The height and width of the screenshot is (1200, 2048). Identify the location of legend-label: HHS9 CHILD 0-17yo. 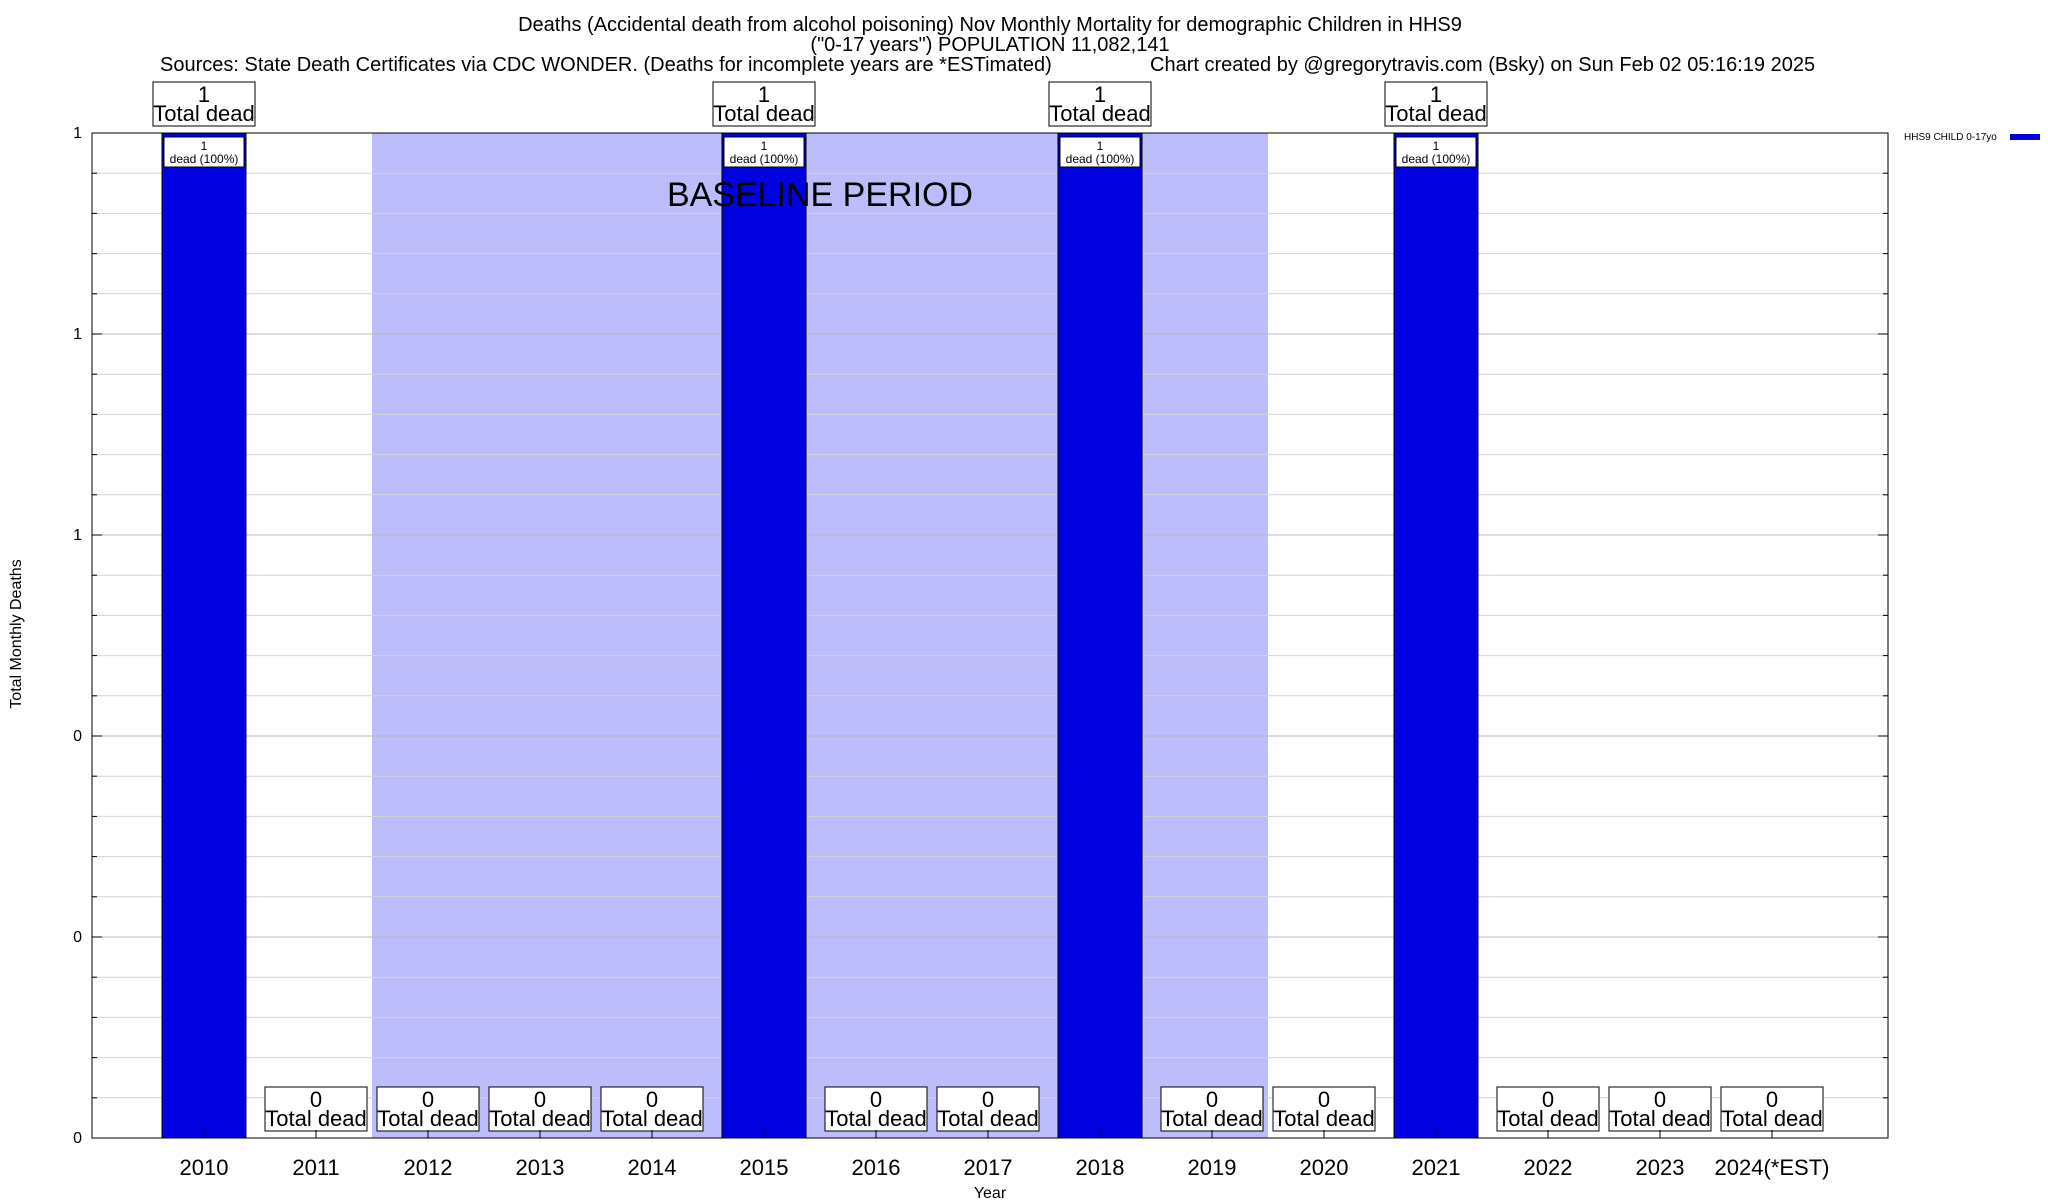
(1950, 137).